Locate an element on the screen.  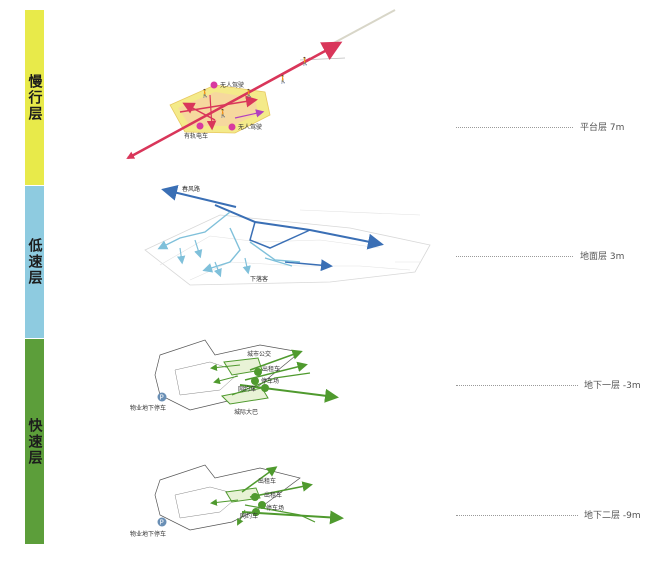
b2-taxi-label-2: 出租车 is located at coordinates (273, 495).